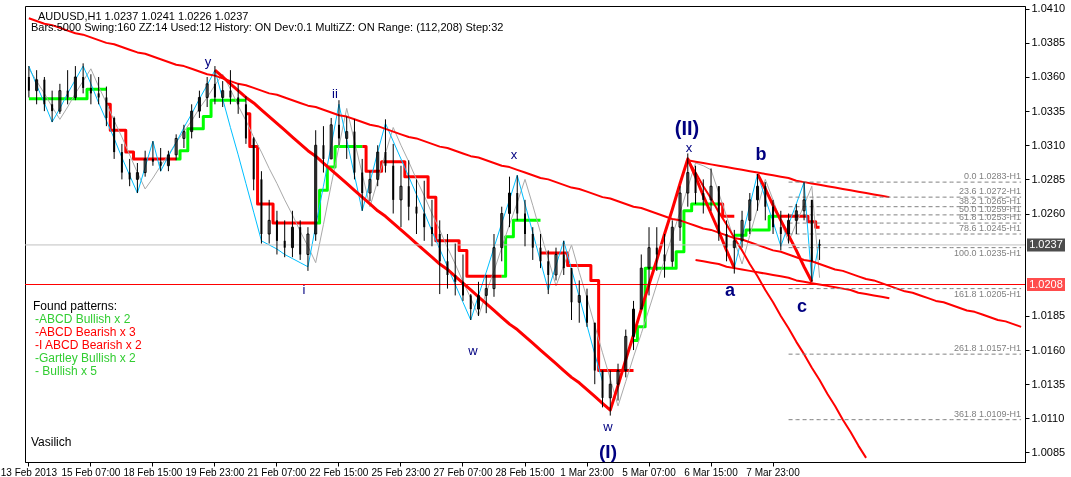 This screenshot has width=1071, height=477. I want to click on series-label: 38.2 1.0265-H1, so click(990, 200).